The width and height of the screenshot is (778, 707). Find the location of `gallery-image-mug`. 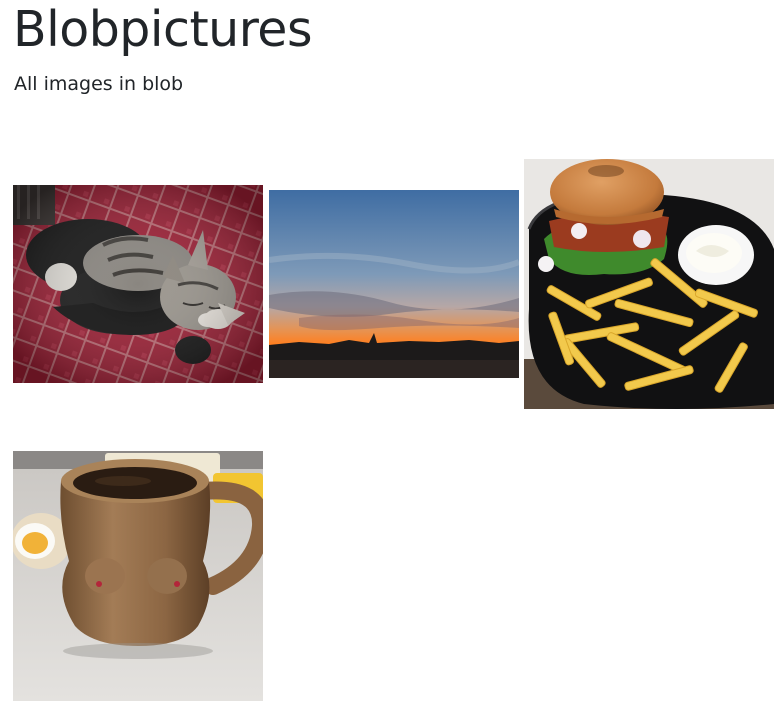

gallery-image-mug is located at coordinates (138, 576).